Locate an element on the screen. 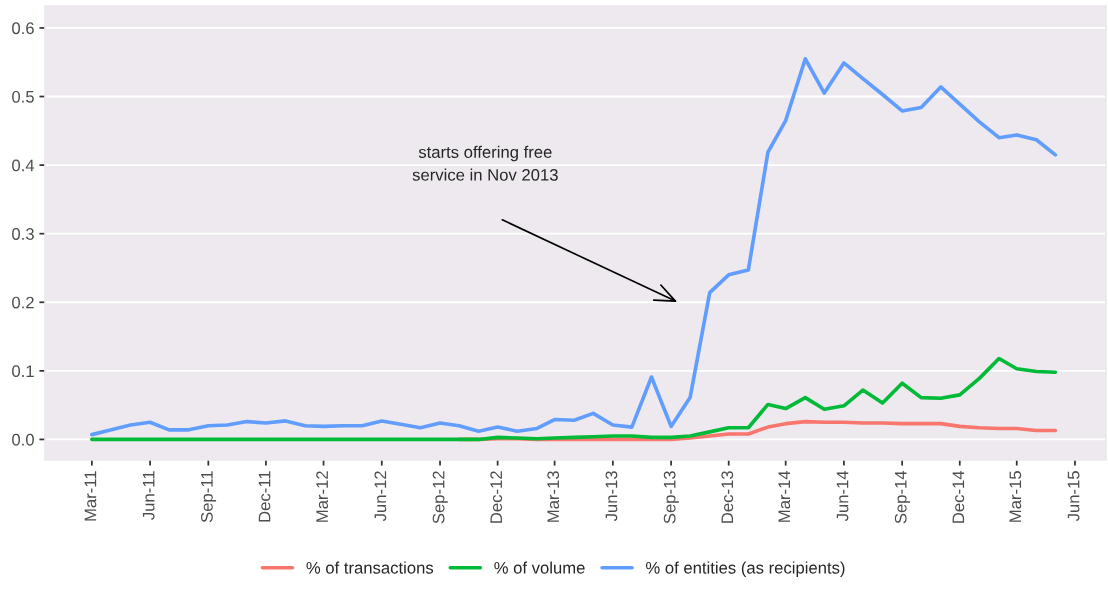 Image resolution: width=1108 pixels, height=592 pixels. y-tick-label: 0.5 is located at coordinates (23, 96).